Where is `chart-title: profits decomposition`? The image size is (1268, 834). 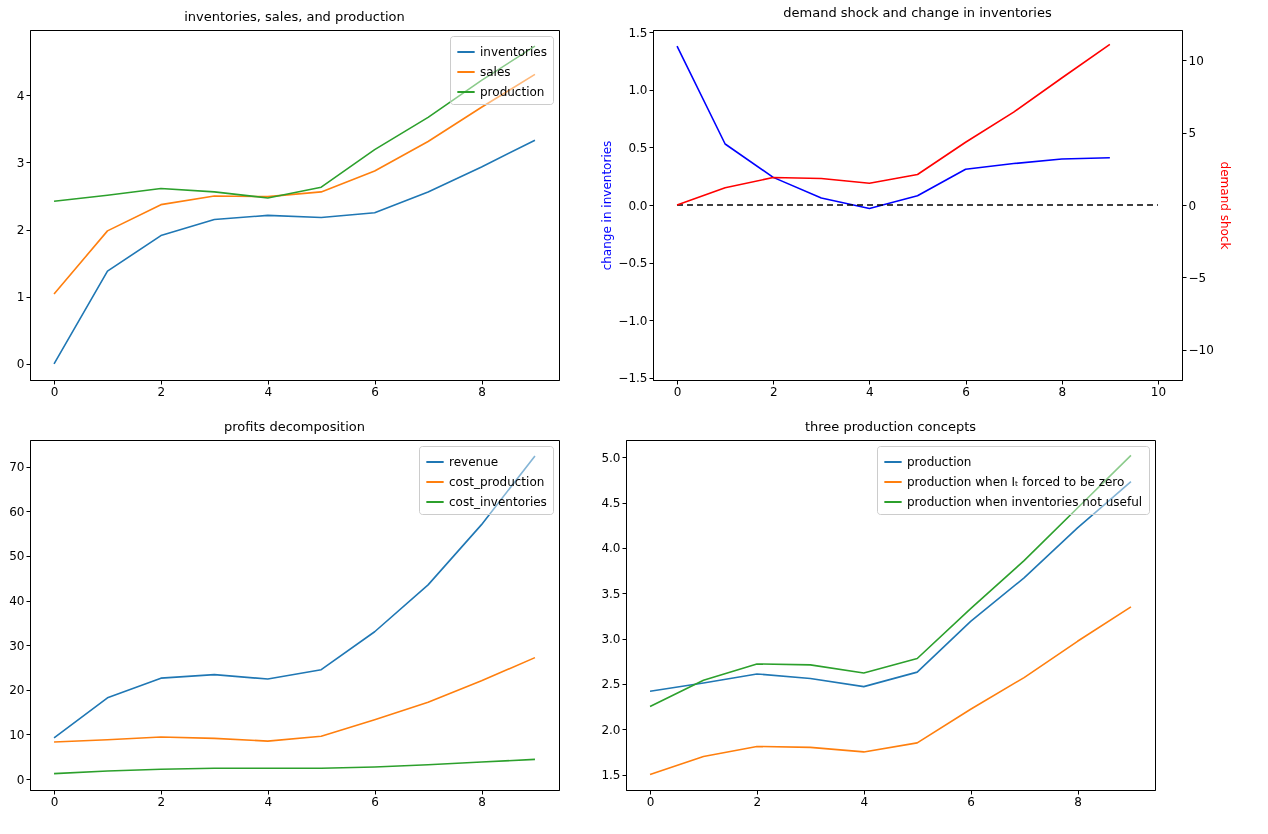
chart-title: profits decomposition is located at coordinates (294, 426).